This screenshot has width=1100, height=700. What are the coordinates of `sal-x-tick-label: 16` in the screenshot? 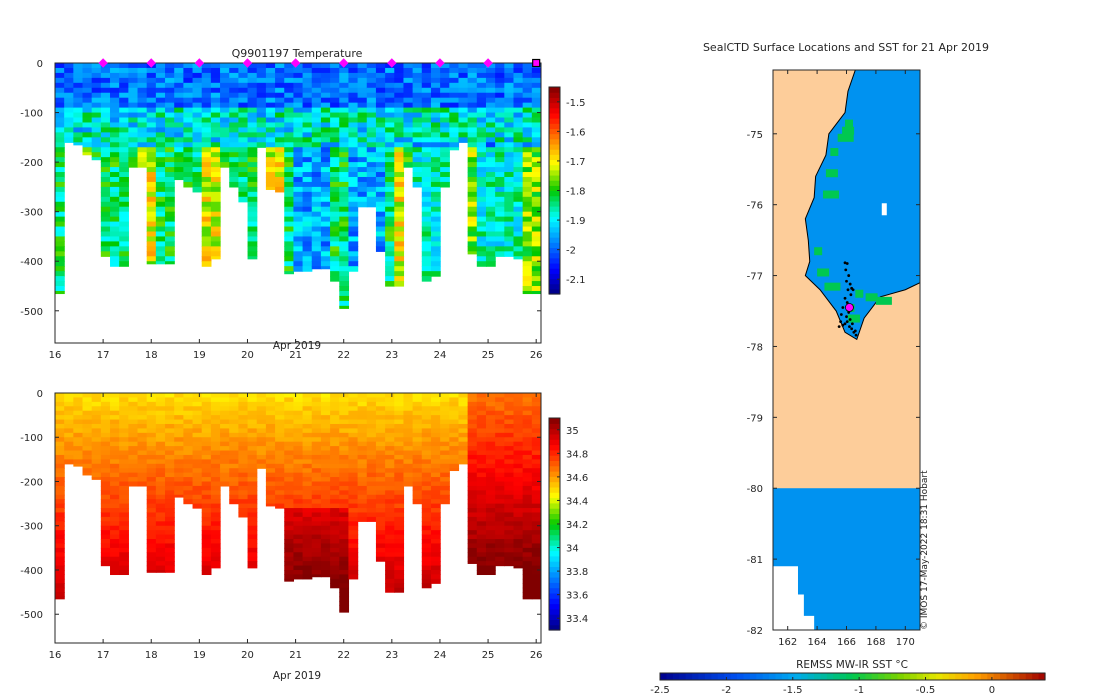 It's located at (55, 655).